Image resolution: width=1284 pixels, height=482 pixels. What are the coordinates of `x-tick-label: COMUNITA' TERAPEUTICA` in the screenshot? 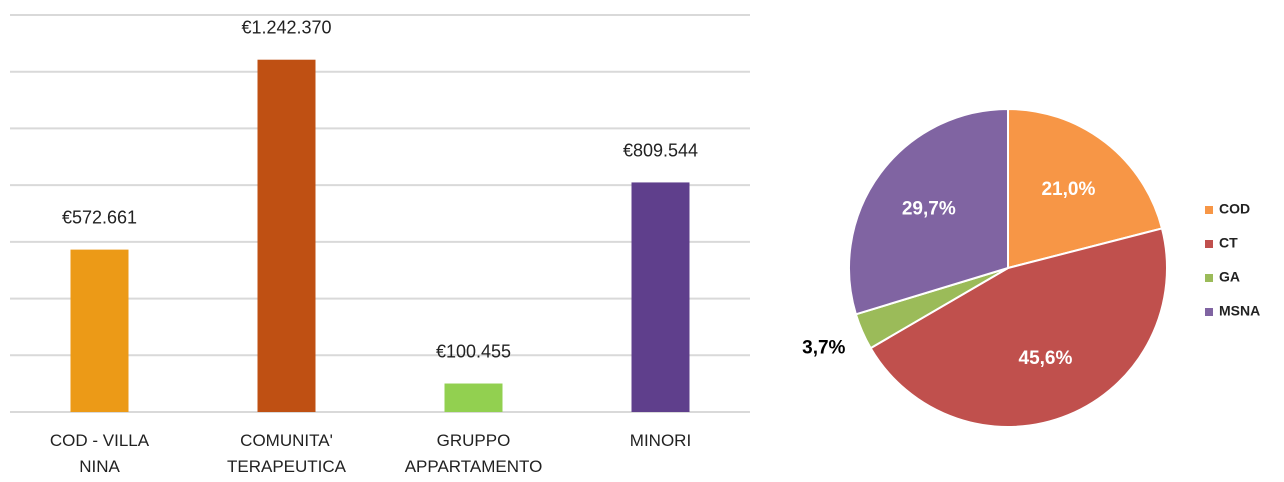 It's located at (286, 453).